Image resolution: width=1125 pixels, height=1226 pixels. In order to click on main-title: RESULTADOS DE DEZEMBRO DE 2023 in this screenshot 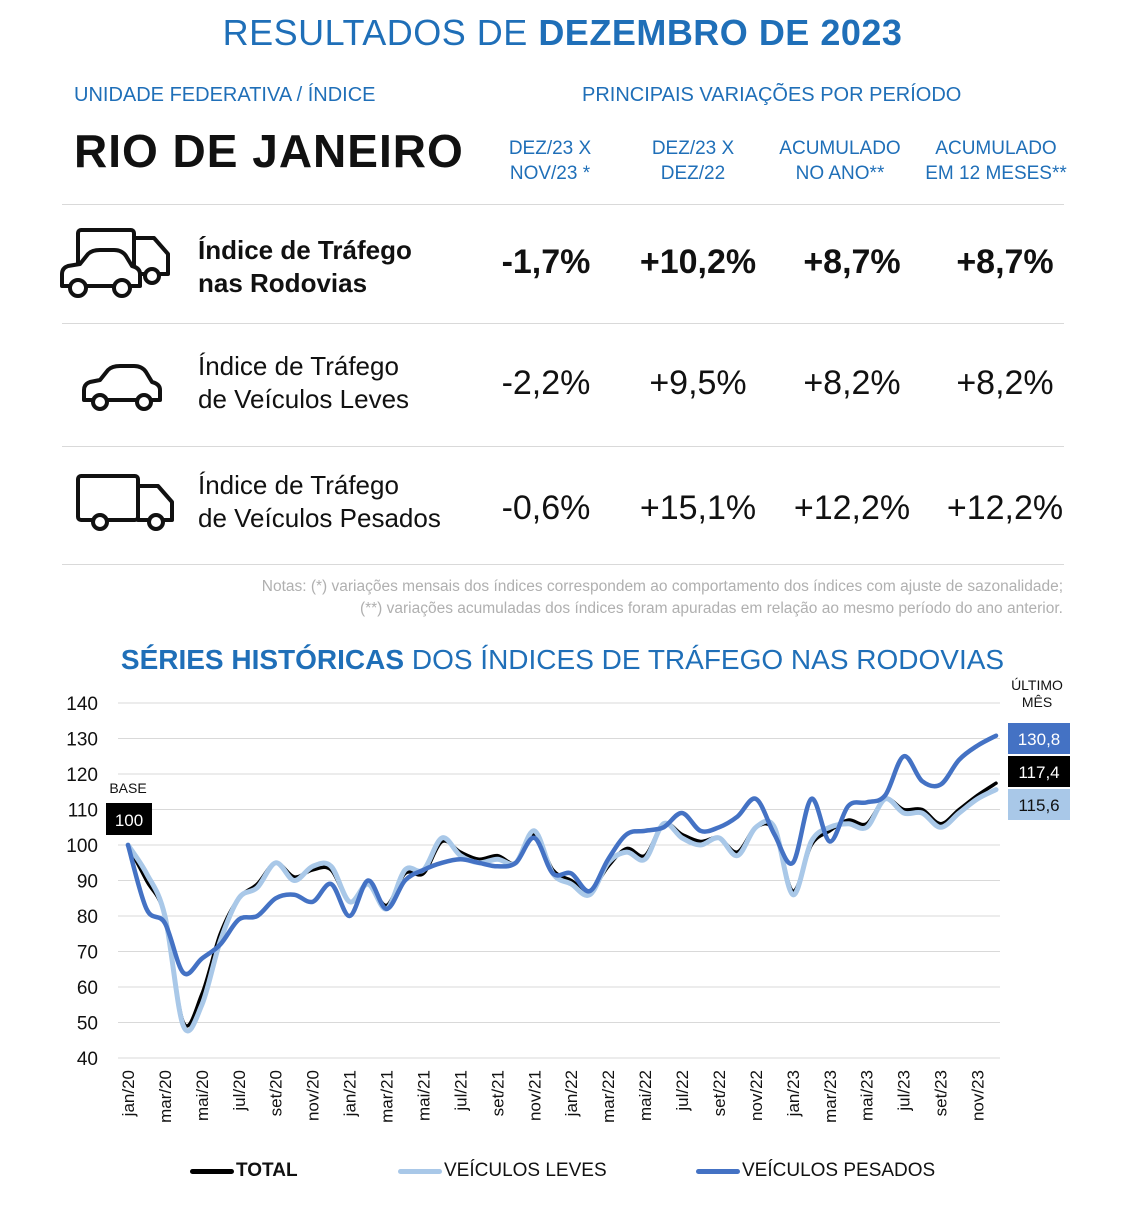, I will do `click(562, 33)`.